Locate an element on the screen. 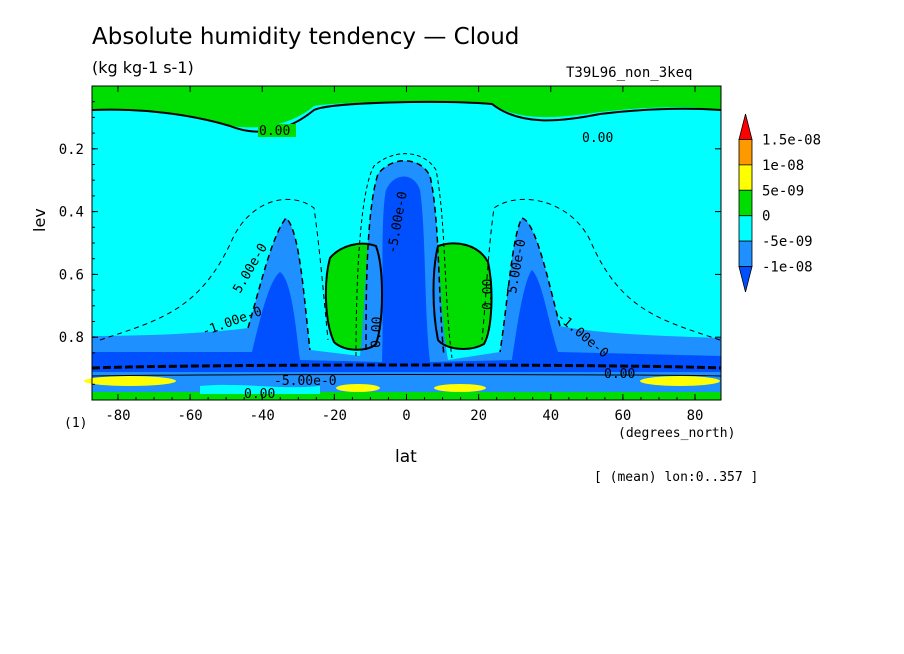  contour-zero-island-south is located at coordinates (353, 296).